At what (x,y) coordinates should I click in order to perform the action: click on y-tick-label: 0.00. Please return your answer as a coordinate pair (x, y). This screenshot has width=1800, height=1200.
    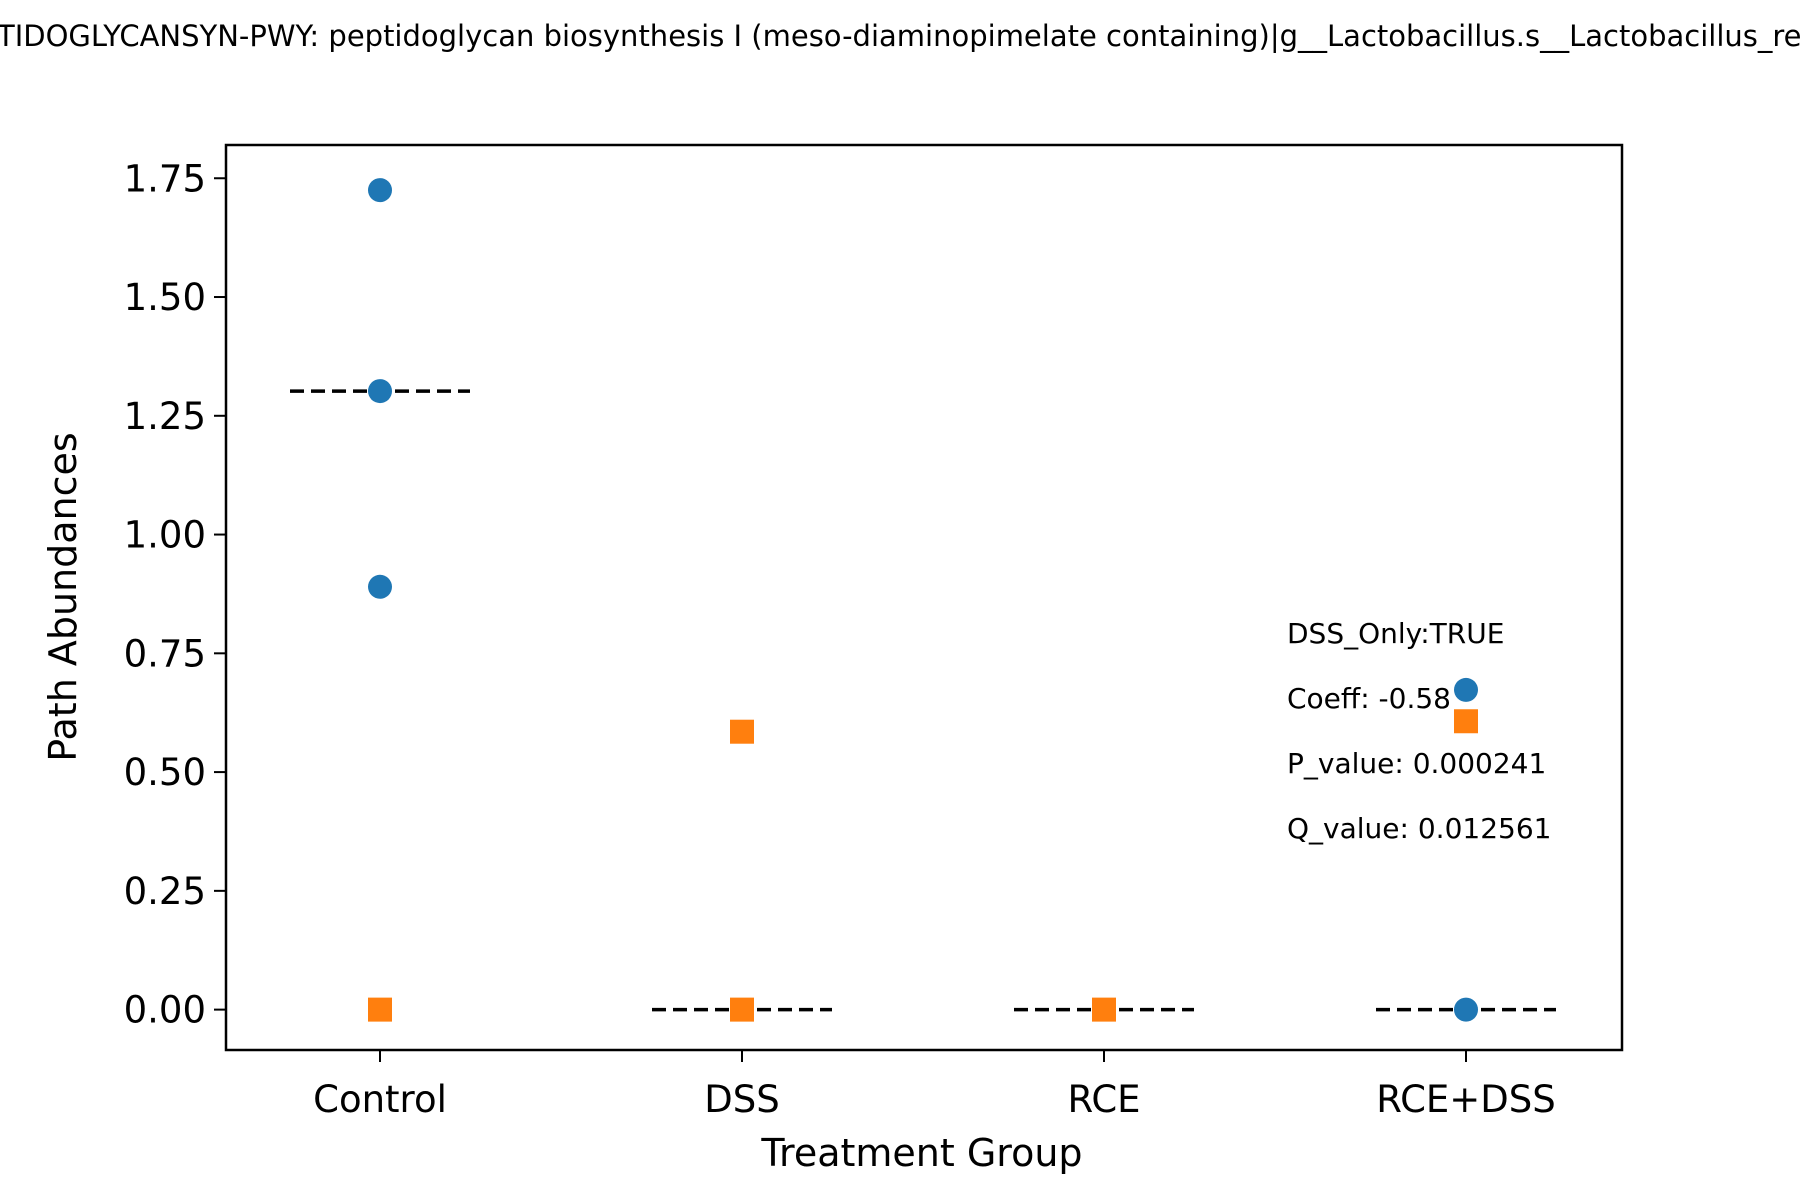
    Looking at the image, I should click on (165, 1010).